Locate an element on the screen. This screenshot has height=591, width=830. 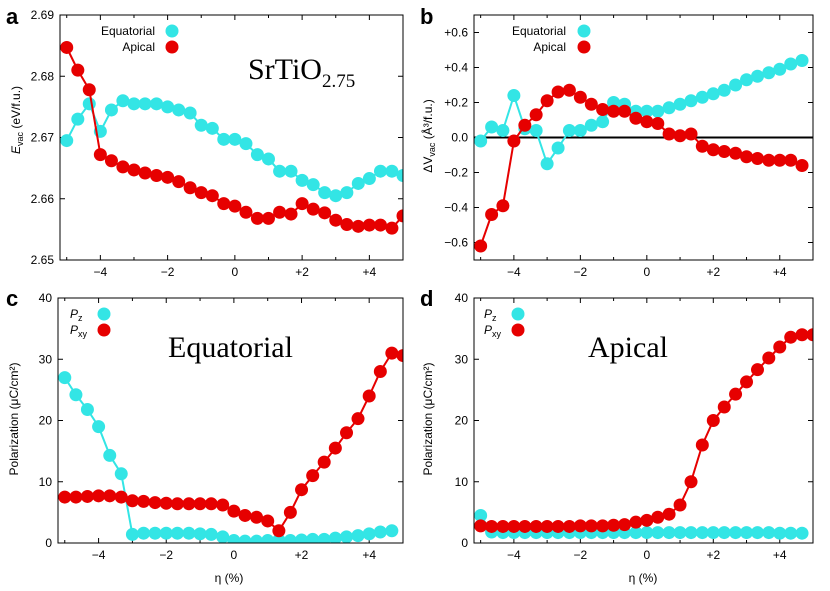
ytick-label: 30 is located at coordinates (46, 359).